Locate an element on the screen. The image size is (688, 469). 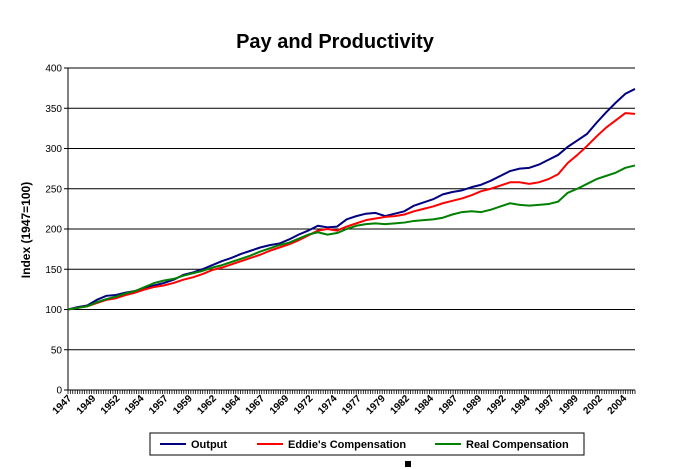
y-axis-label: Index (1947=100) is located at coordinates (26, 230).